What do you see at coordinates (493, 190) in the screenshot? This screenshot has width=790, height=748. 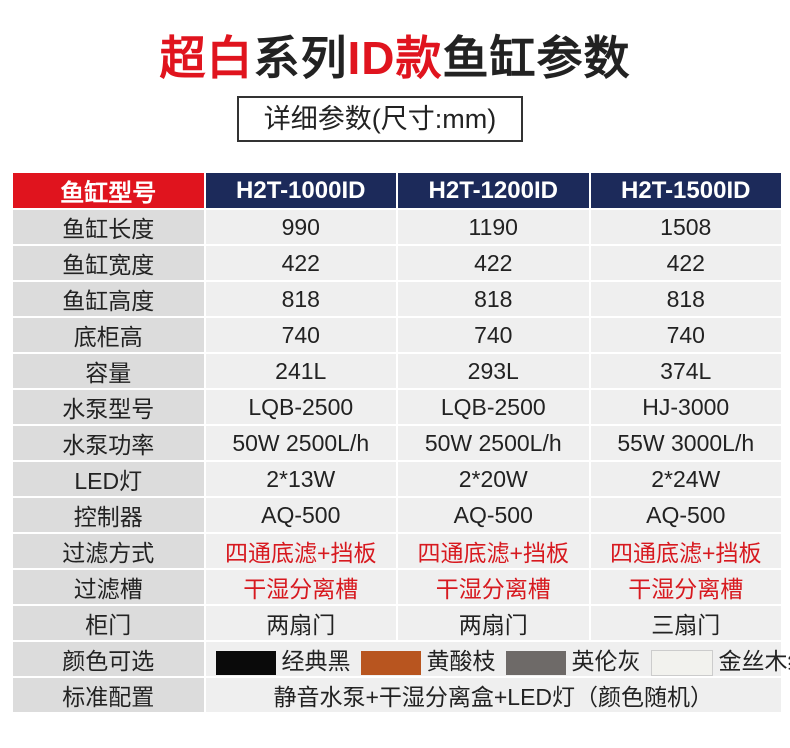 I see `header-cell: H2T-1200ID` at bounding box center [493, 190].